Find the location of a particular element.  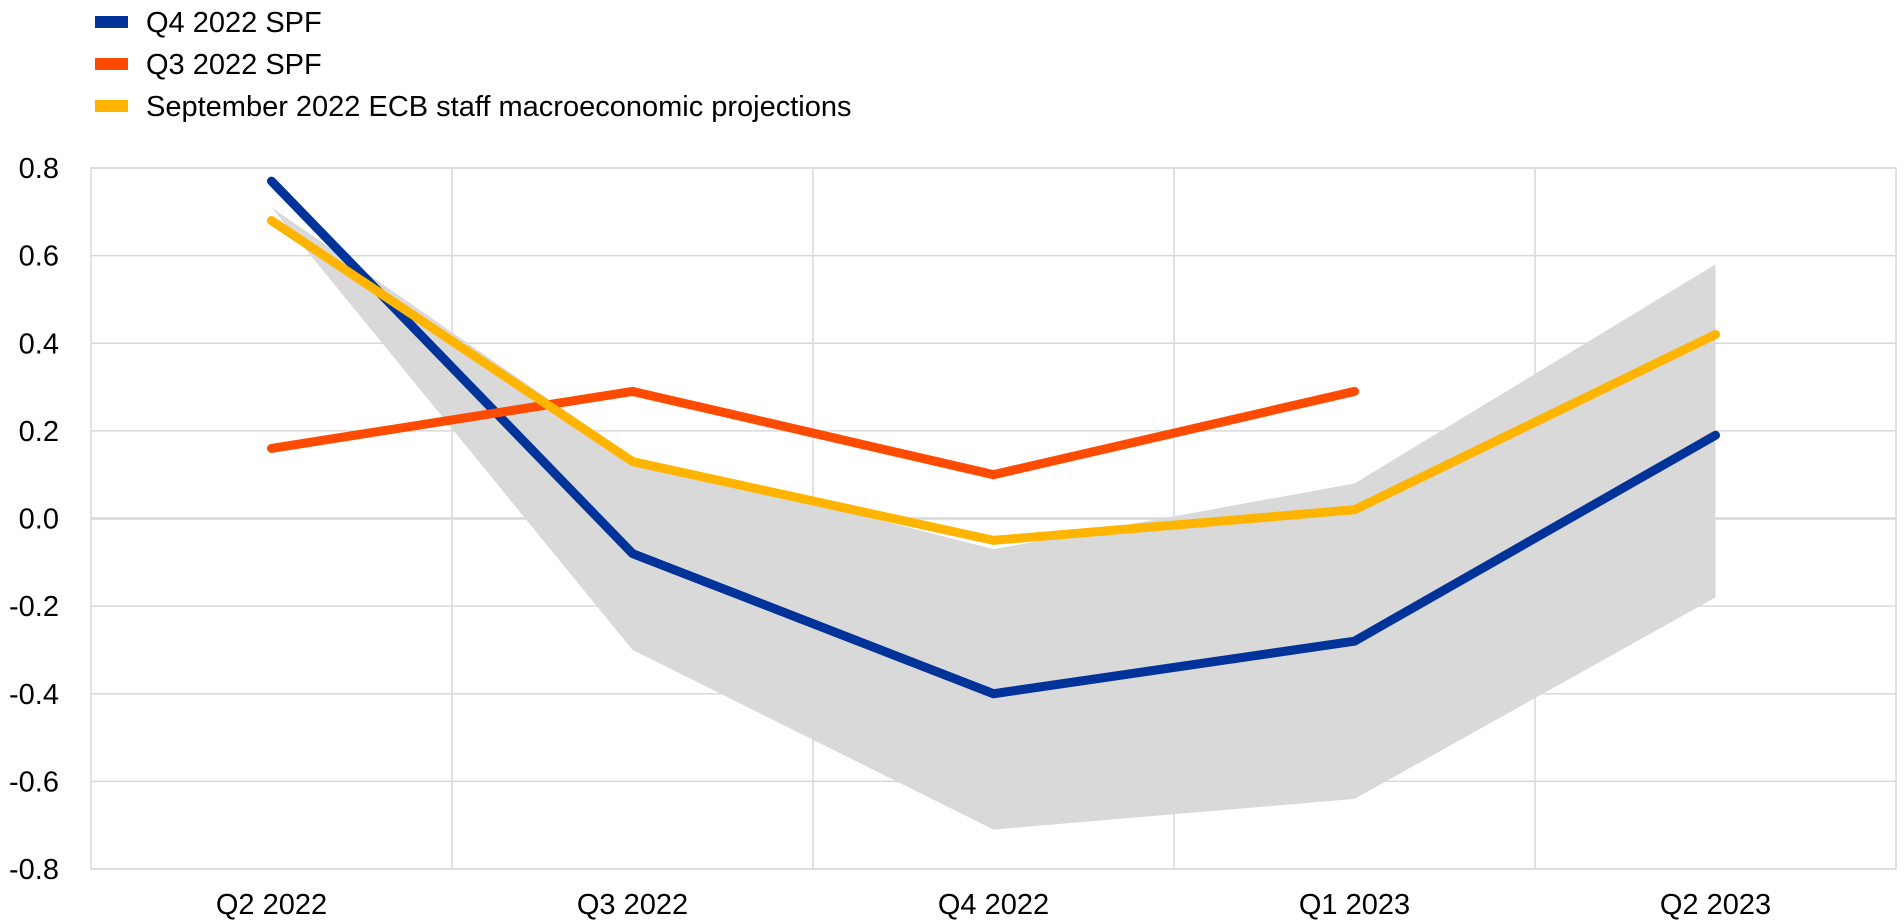

x-axis: Q2 2022 Q3 2022 Q4 2022 Q1 2023 Q2 2023 is located at coordinates (993, 905).